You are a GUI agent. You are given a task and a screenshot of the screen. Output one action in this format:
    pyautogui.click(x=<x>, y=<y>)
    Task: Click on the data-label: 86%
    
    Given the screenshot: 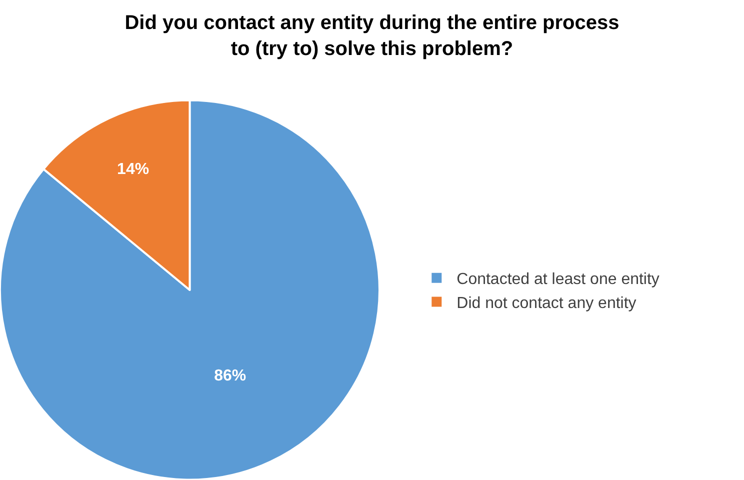 What is the action you would take?
    pyautogui.click(x=230, y=375)
    